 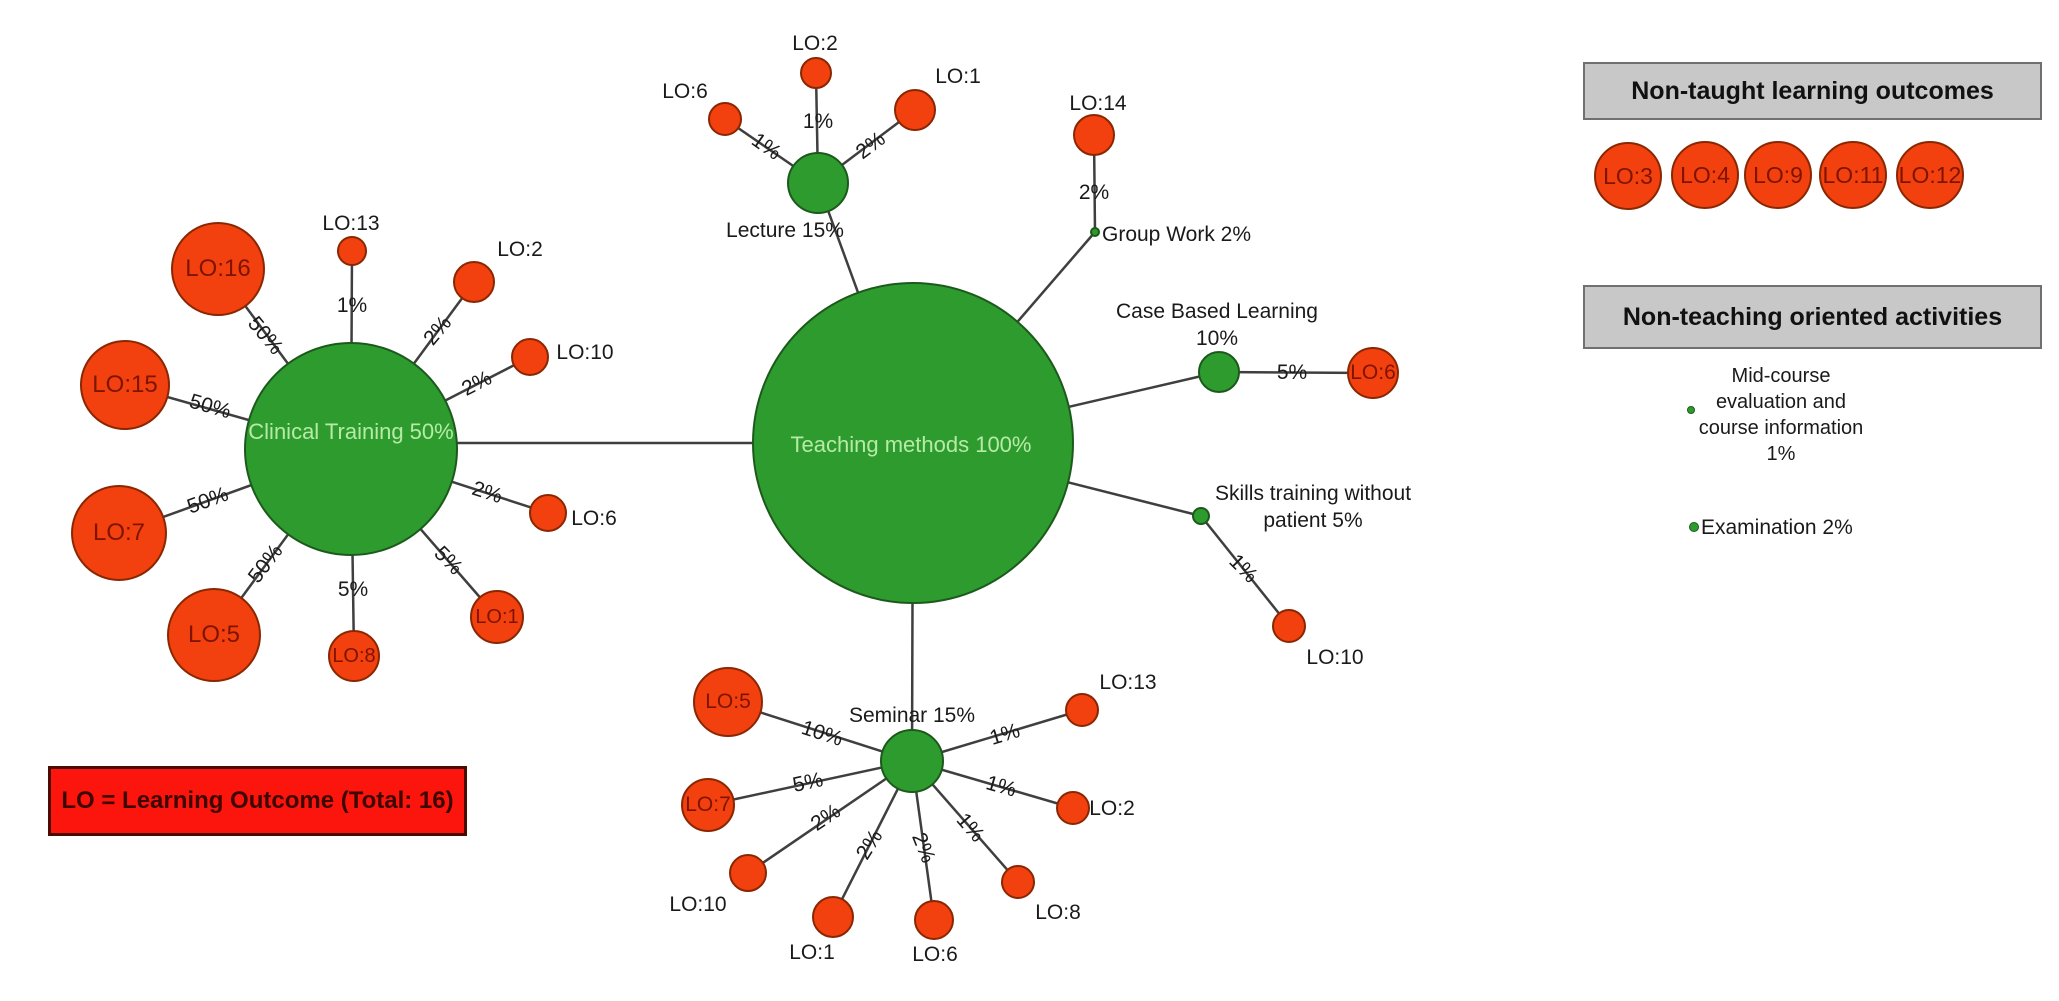 What do you see at coordinates (1930, 175) in the screenshot?
I see `node-nontaught-lo12: LO:12` at bounding box center [1930, 175].